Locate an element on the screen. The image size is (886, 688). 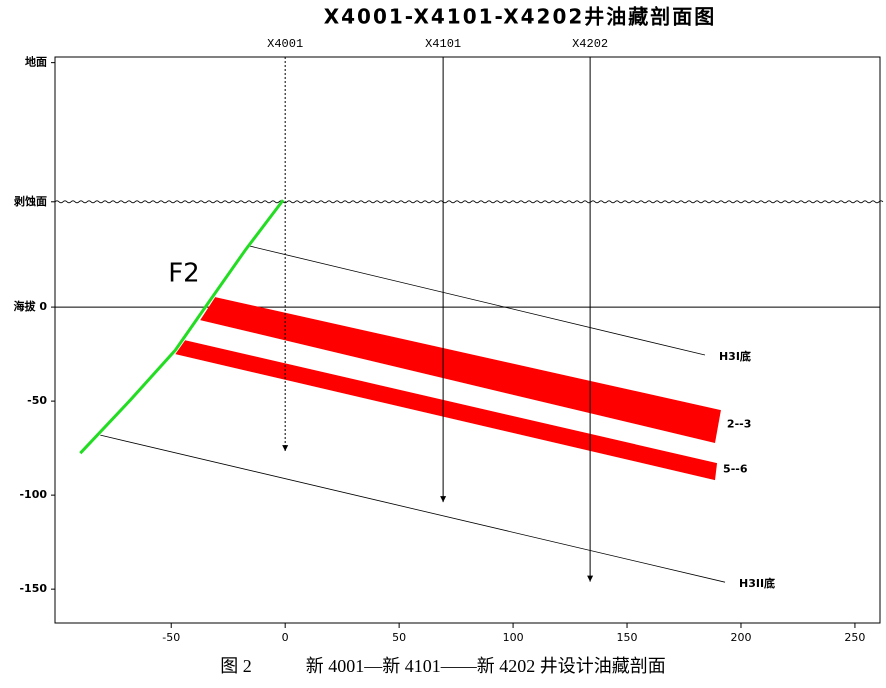
x-tick-label: 0 is located at coordinates (285, 637).